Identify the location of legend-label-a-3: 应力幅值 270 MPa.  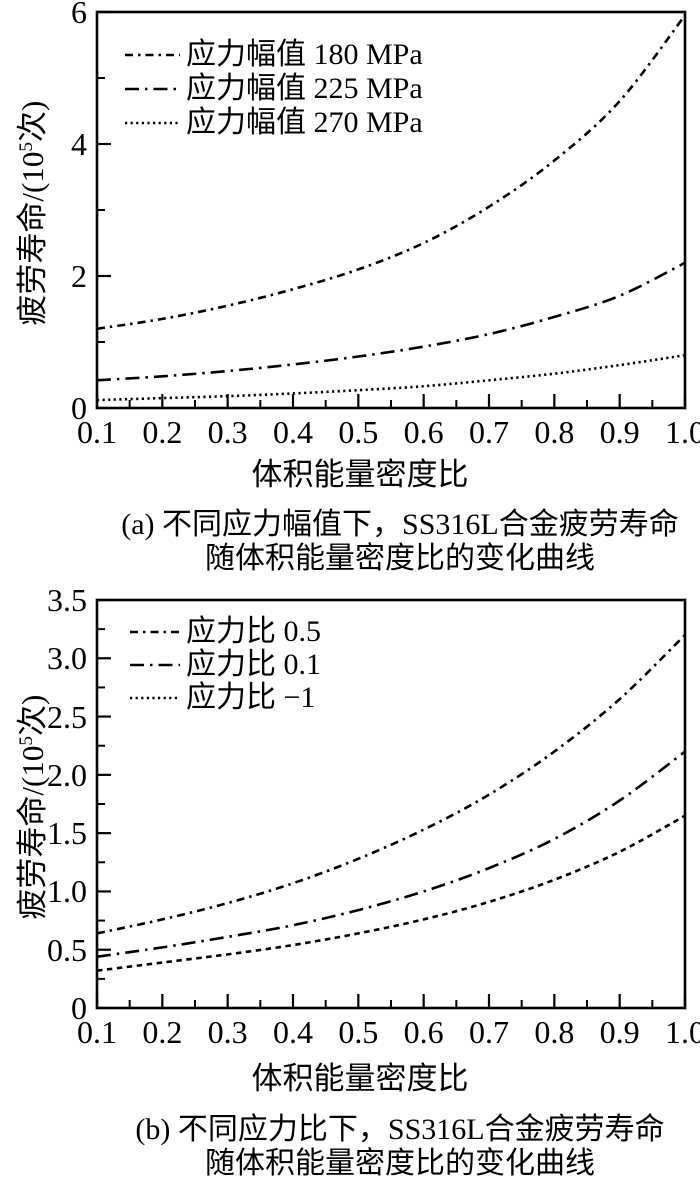
(304, 122).